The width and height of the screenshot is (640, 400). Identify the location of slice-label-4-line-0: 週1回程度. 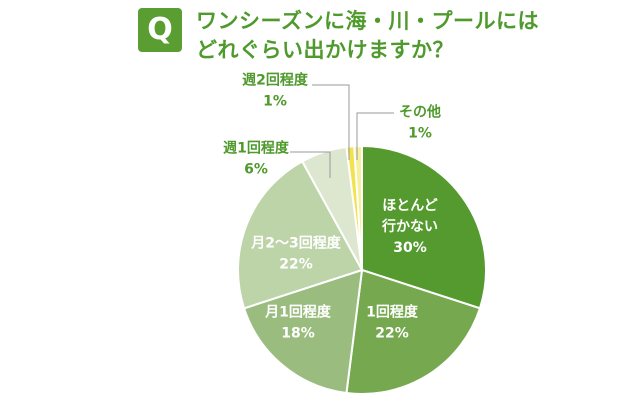
(256, 148).